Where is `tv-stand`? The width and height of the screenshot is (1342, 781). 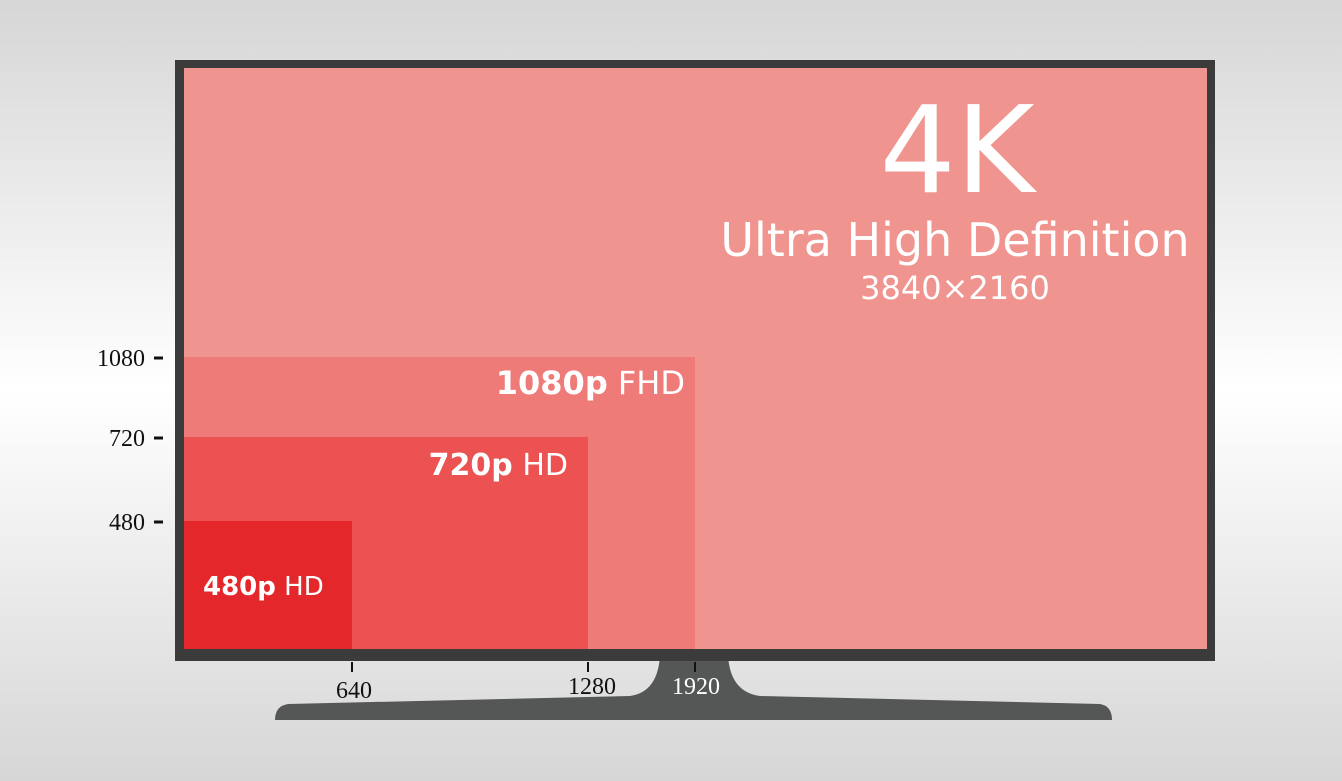
tv-stand is located at coordinates (693, 687).